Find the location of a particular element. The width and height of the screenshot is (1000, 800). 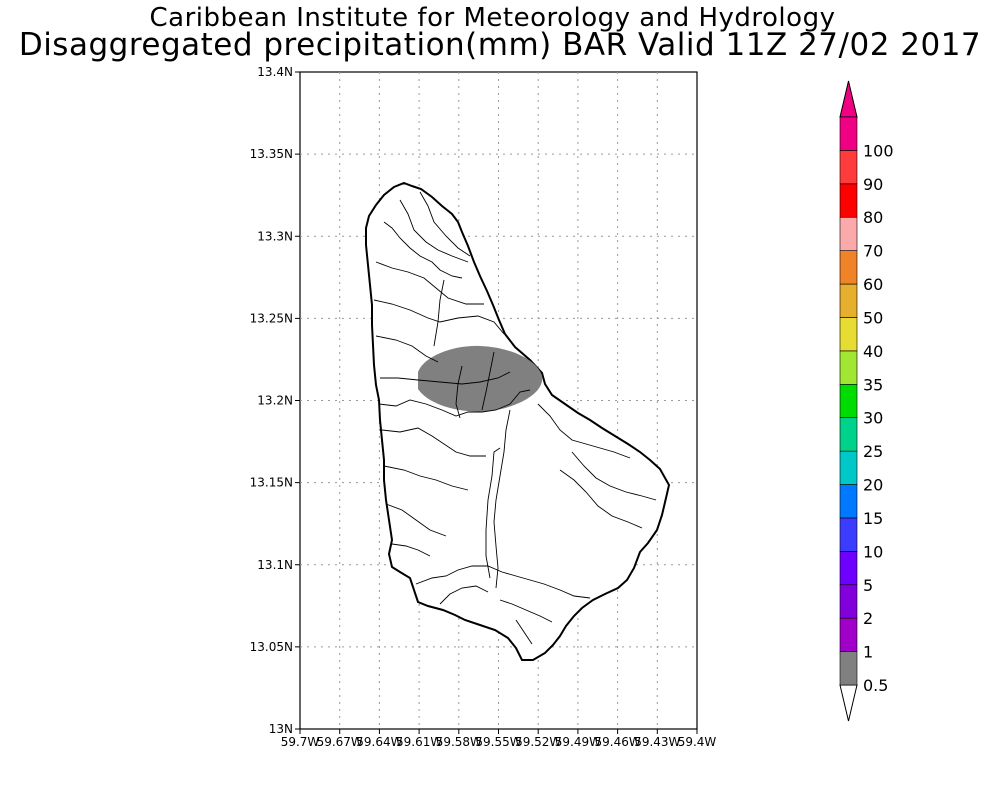

lon-tick-label: 59.64W is located at coordinates (379, 742).